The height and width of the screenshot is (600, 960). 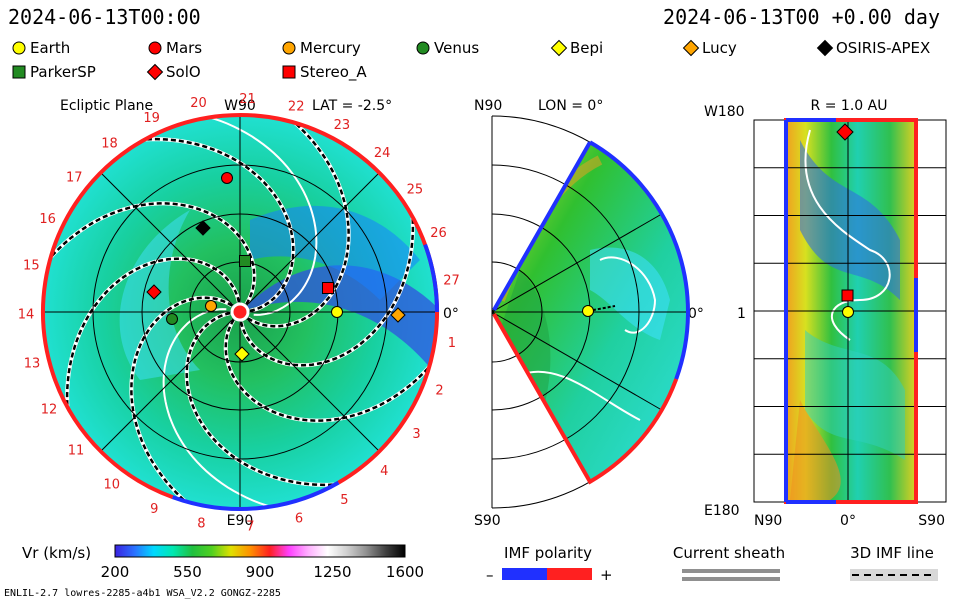 I want to click on radial-x-right: S90, so click(x=931, y=521).